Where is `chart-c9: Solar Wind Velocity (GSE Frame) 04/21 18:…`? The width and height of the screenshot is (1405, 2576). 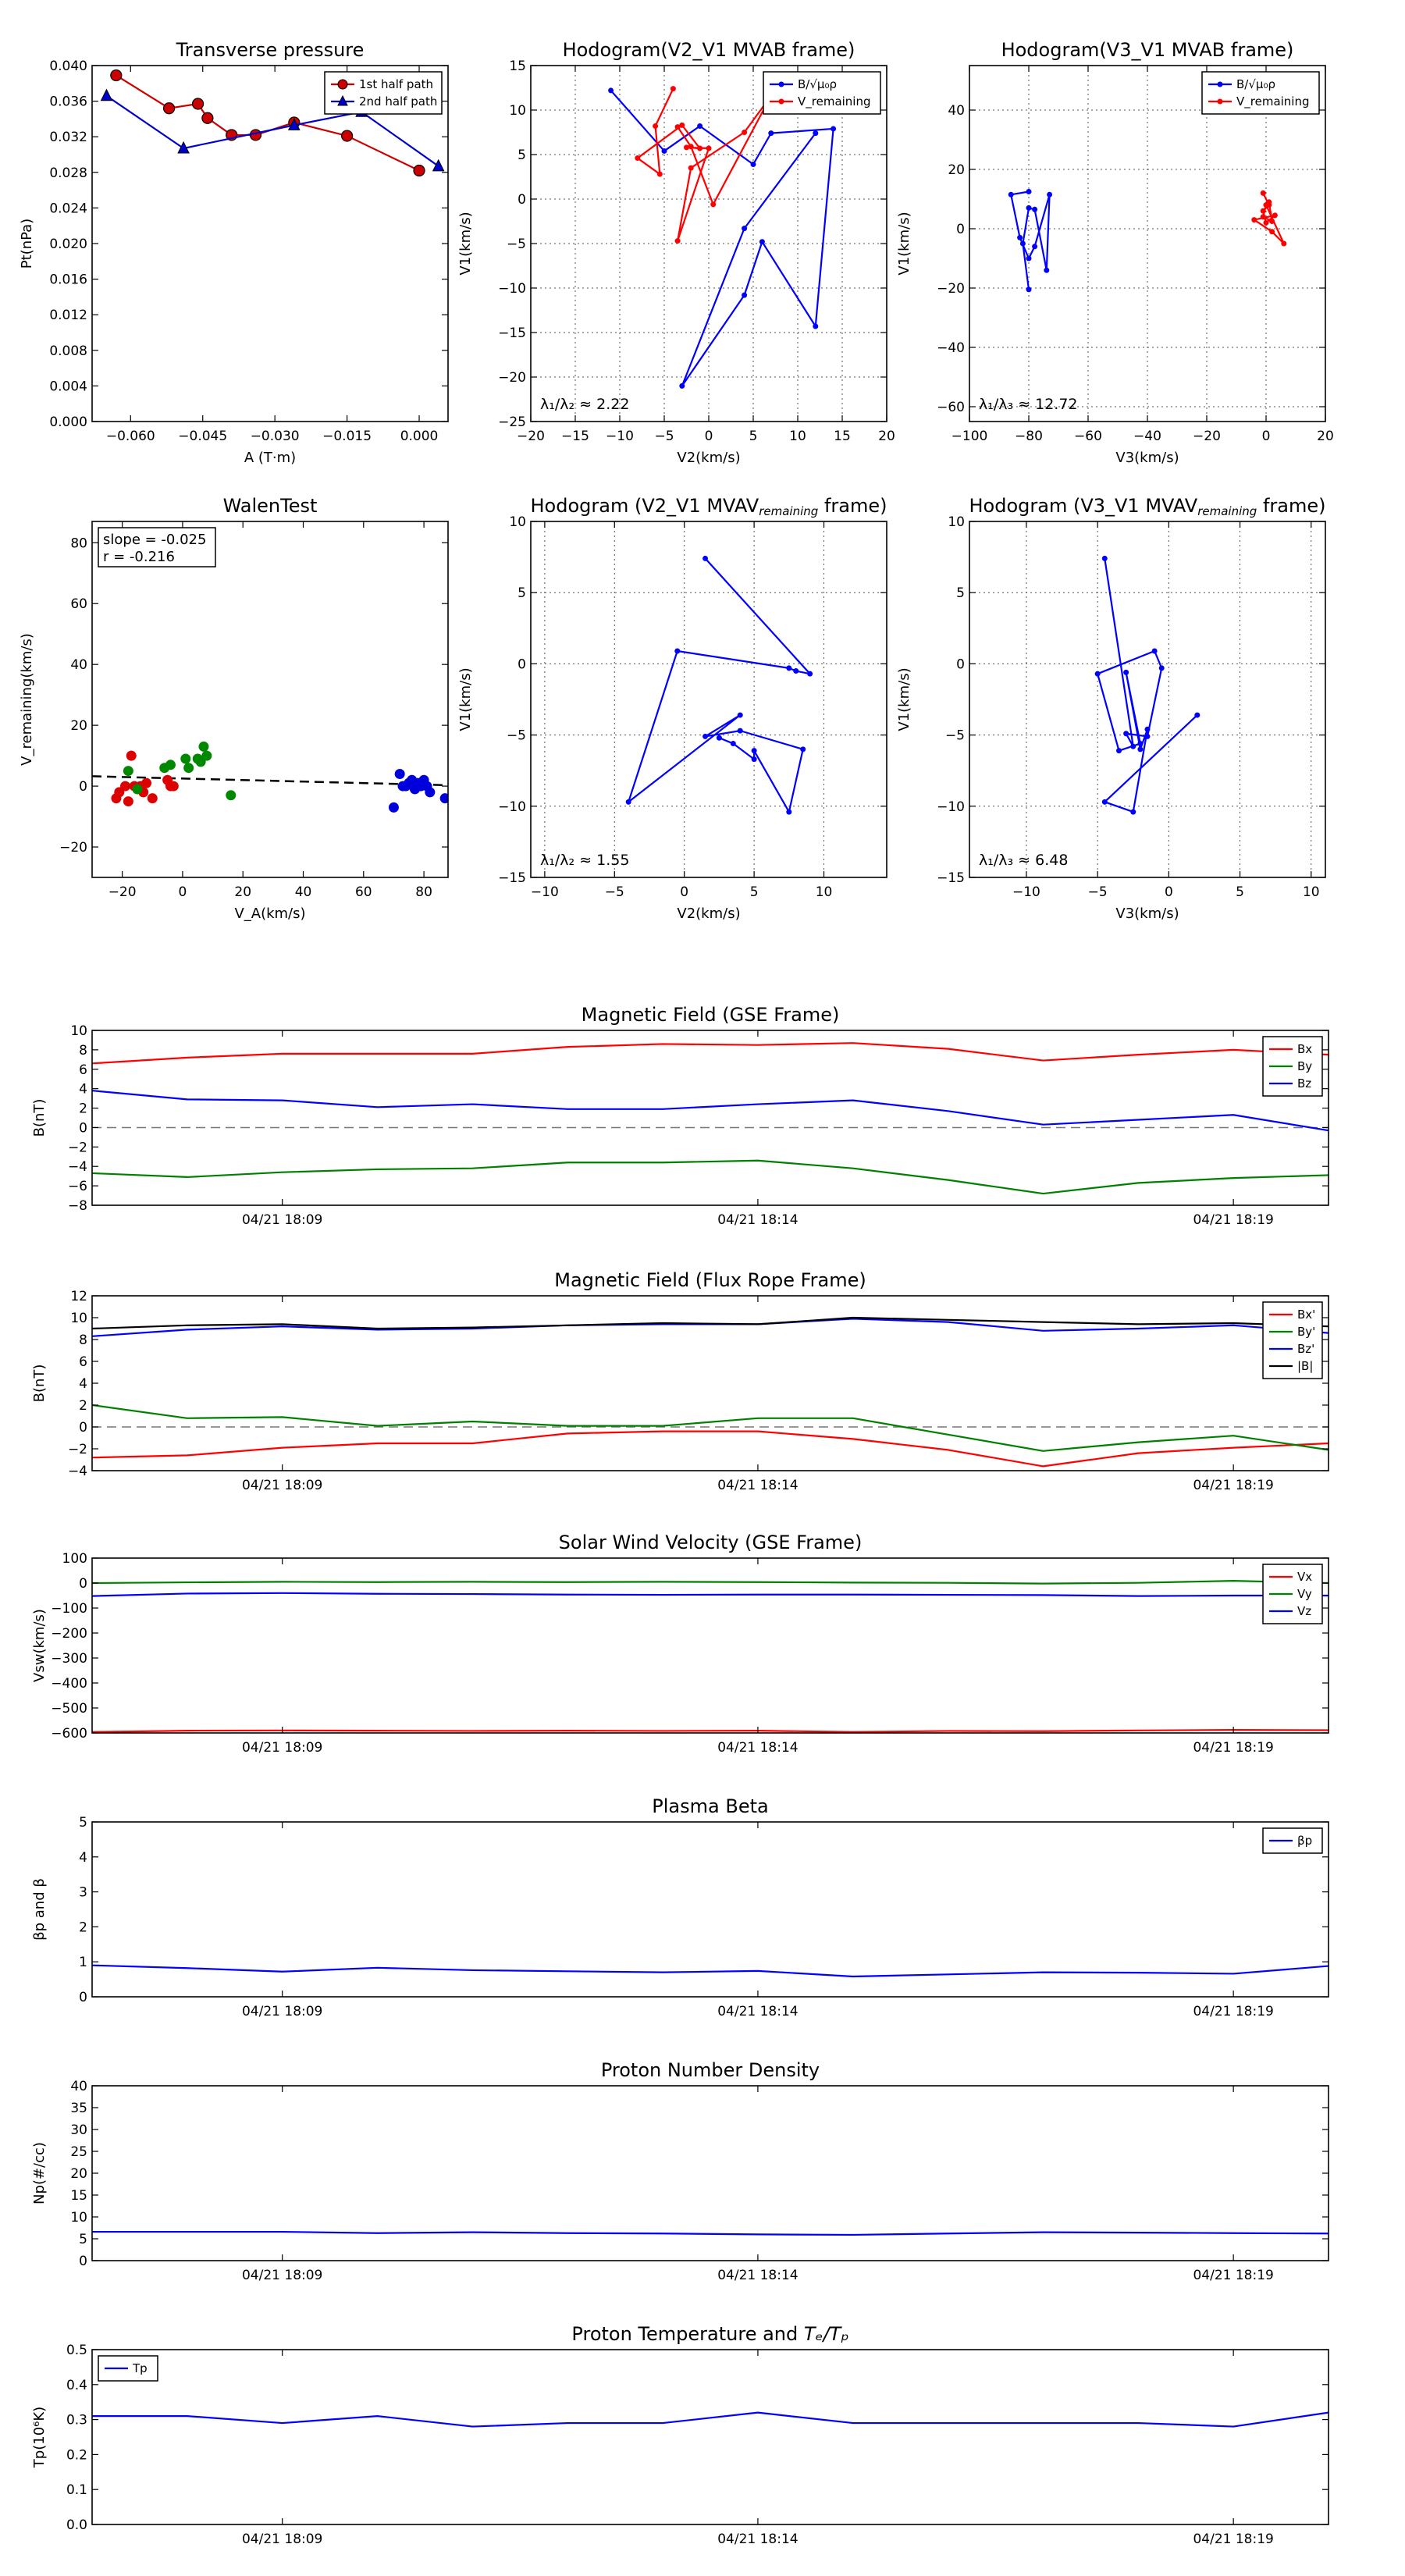
chart-c9: Solar Wind Velocity (GSE Frame) 04/21 18:… is located at coordinates (680, 1644).